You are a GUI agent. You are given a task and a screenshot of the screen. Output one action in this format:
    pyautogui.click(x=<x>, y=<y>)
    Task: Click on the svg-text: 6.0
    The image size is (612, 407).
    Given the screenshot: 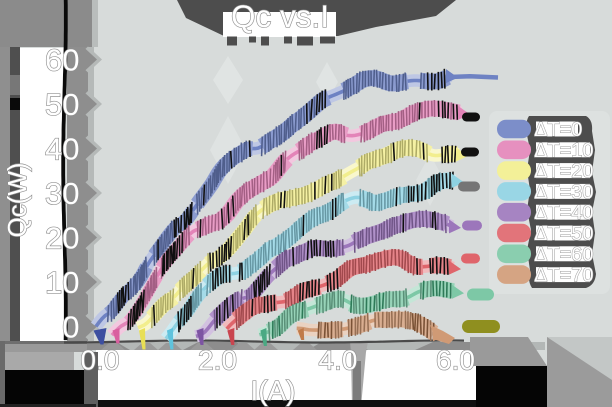 What is the action you would take?
    pyautogui.click(x=455, y=360)
    